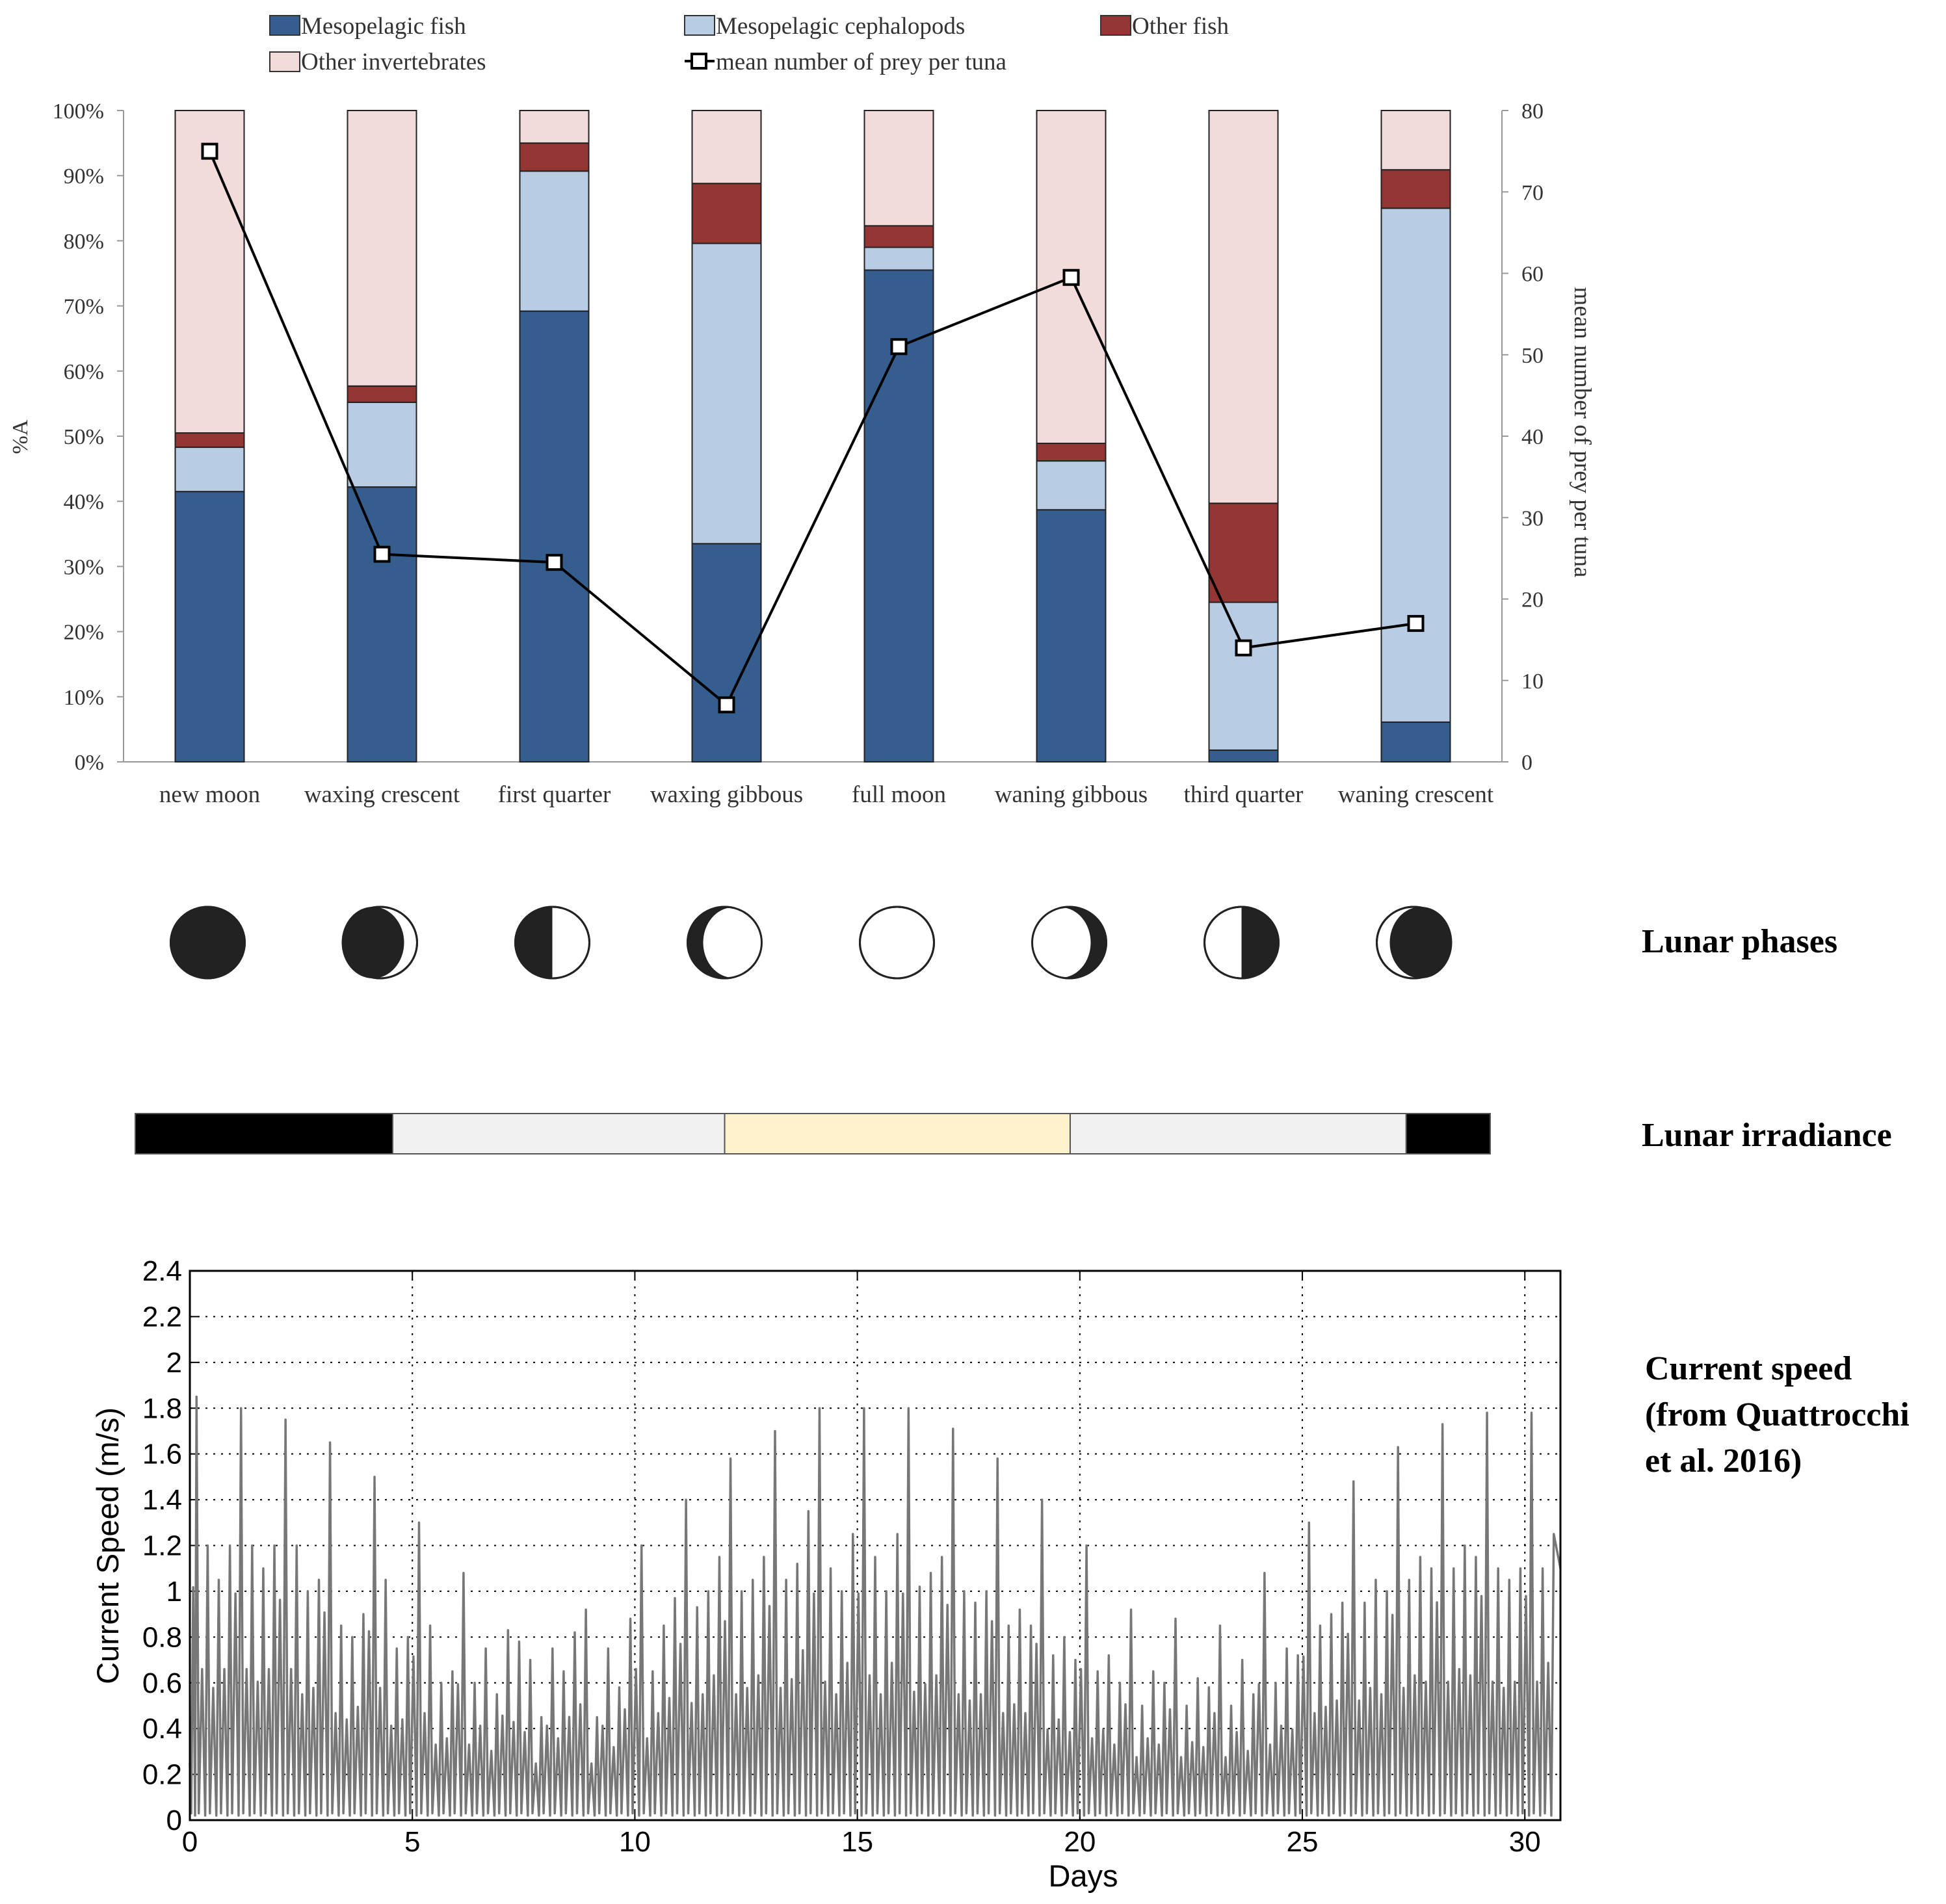 Image resolution: width=1946 pixels, height=1904 pixels. I want to click on chart2-y-tick-label: 2.4, so click(162, 1271).